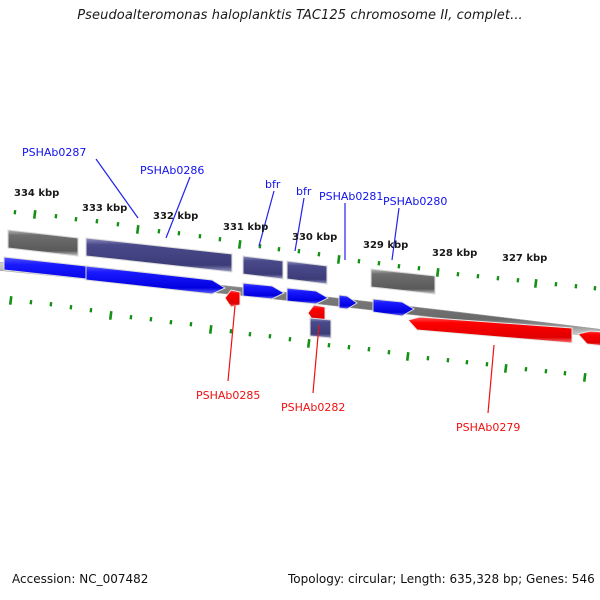 This screenshot has width=600, height=600. What do you see at coordinates (351, 196) in the screenshot?
I see `gene-label-pshab0281: PSHAb0281` at bounding box center [351, 196].